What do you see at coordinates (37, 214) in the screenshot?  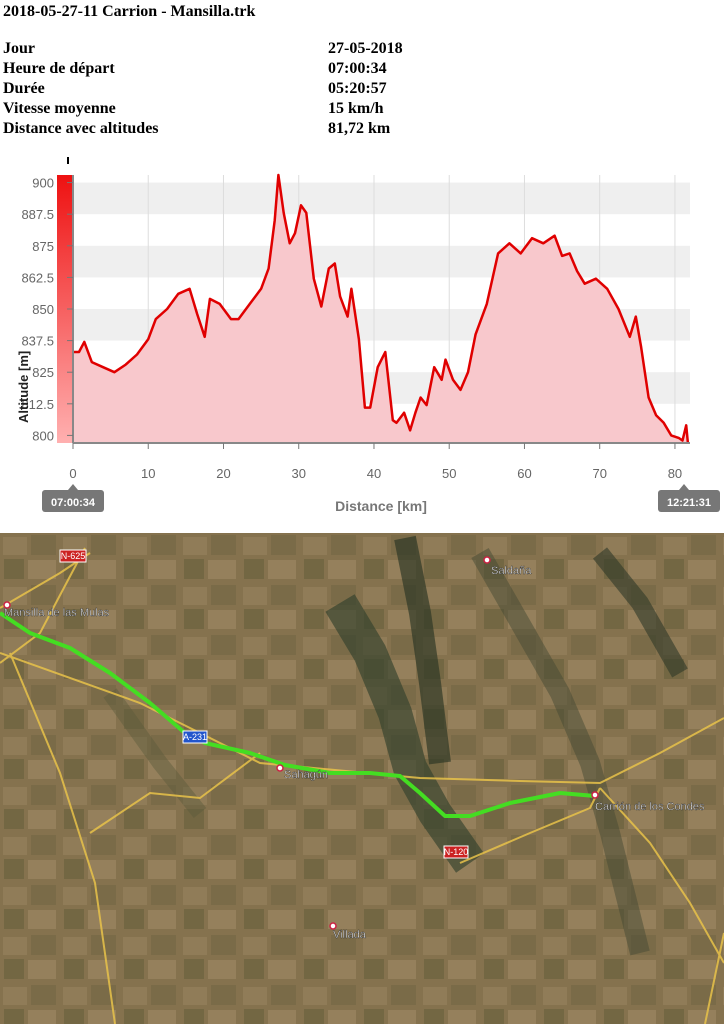 I see `y-tick-label: 887.5` at bounding box center [37, 214].